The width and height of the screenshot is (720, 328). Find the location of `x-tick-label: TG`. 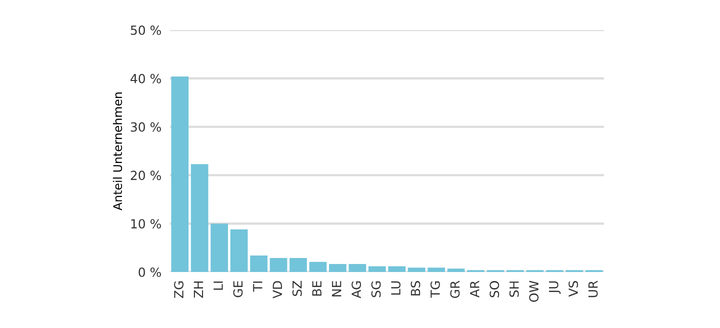

x-tick-label: TG is located at coordinates (435, 289).